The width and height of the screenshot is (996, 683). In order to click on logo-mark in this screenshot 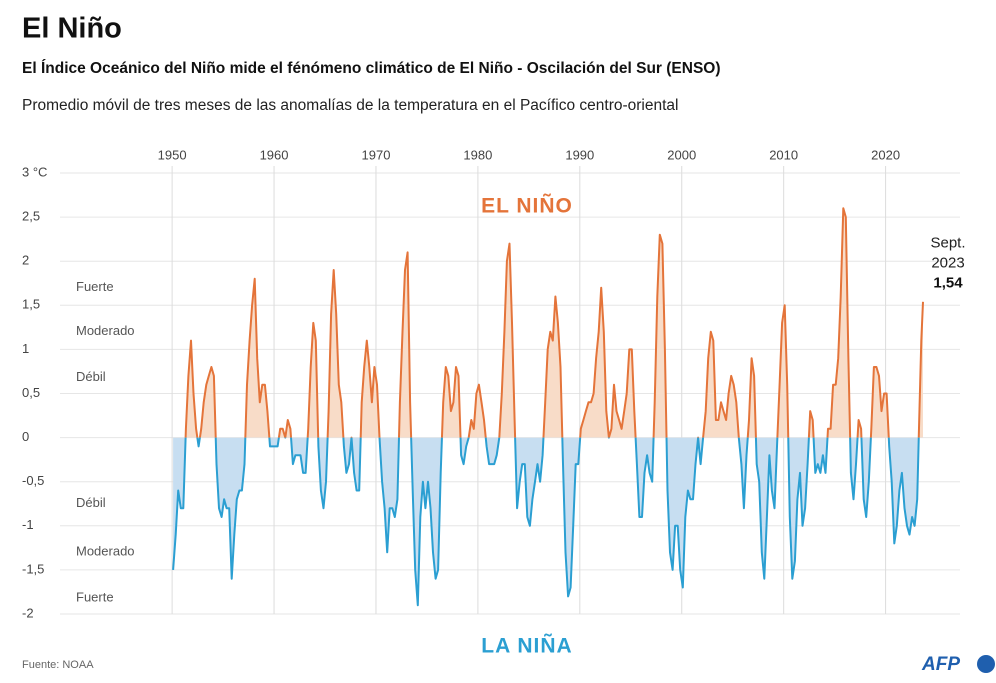, I will do `click(986, 664)`.